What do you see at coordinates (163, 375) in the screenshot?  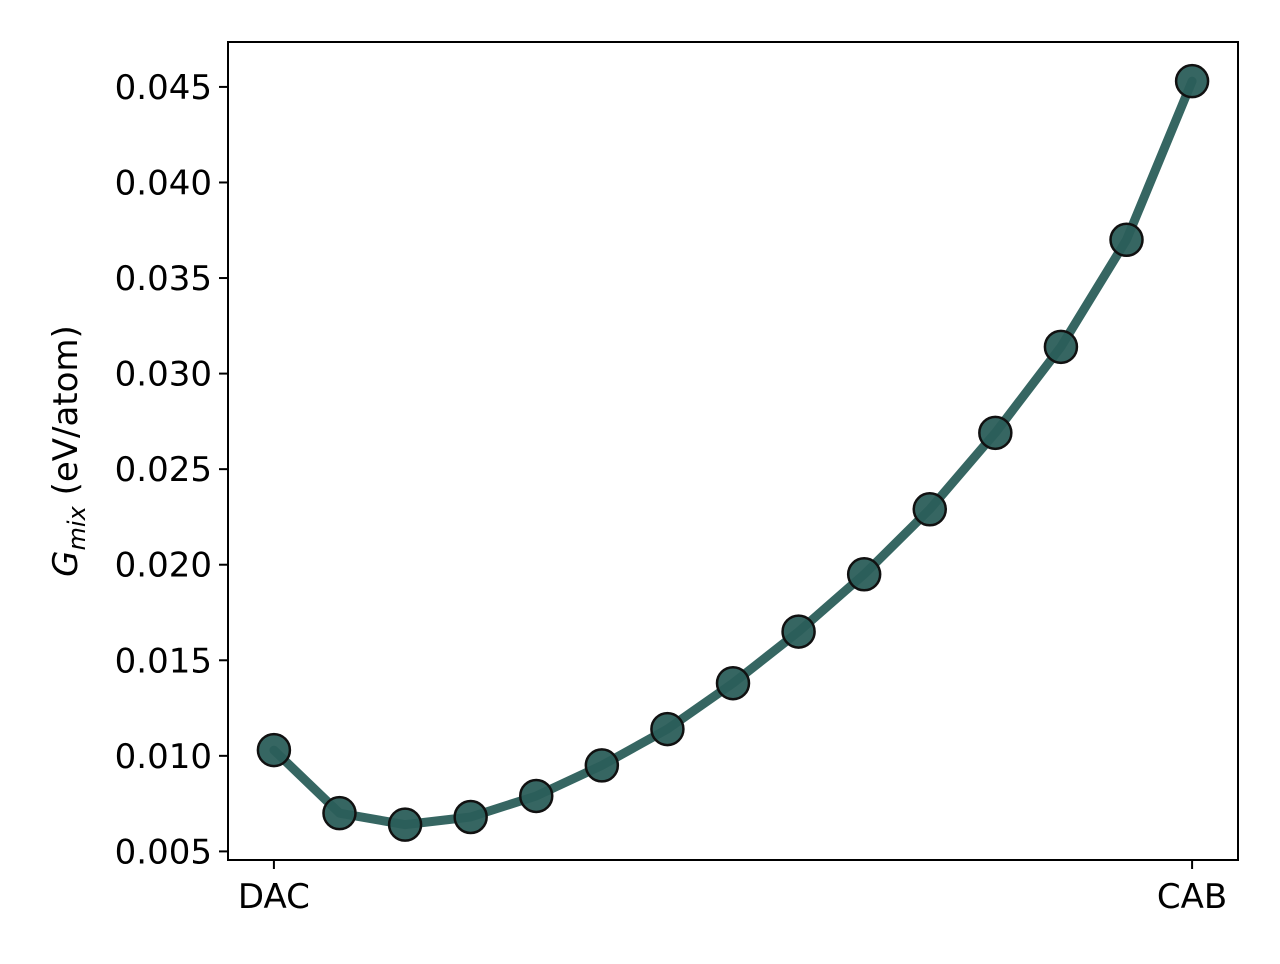 I see `y-tick-label: 0.030` at bounding box center [163, 375].